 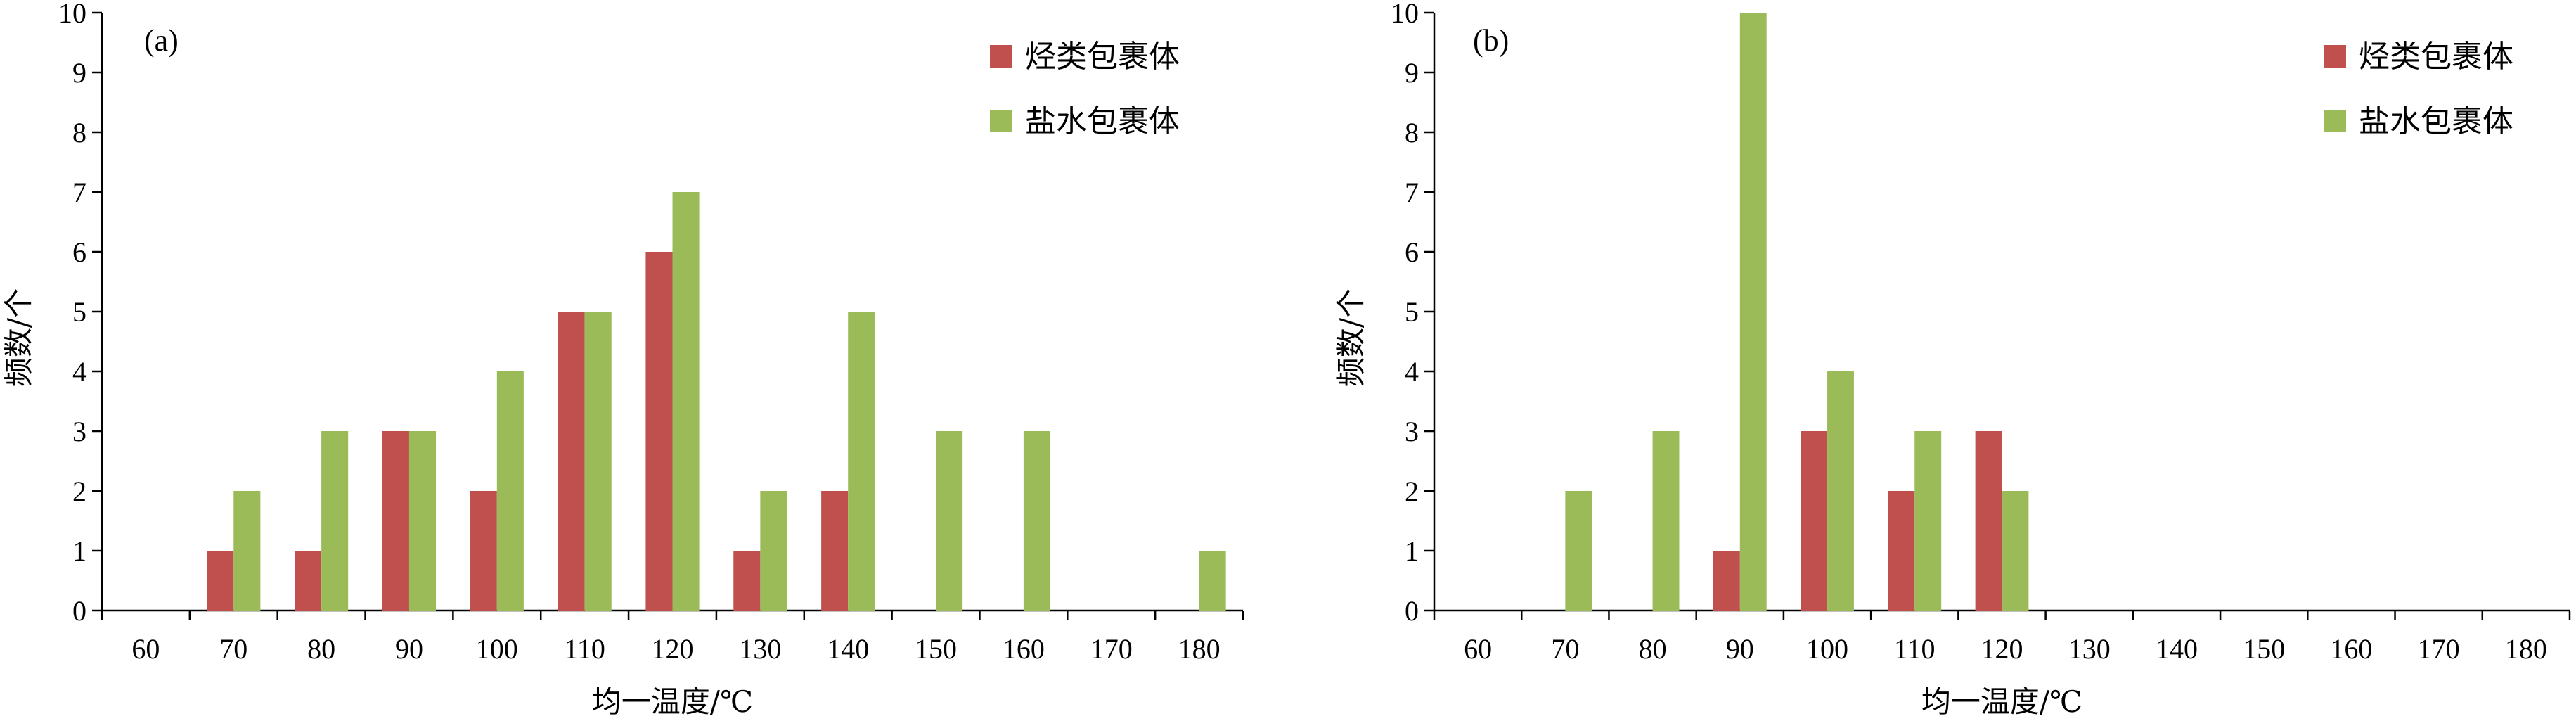 I want to click on panel-label: (b), so click(x=1491, y=40).